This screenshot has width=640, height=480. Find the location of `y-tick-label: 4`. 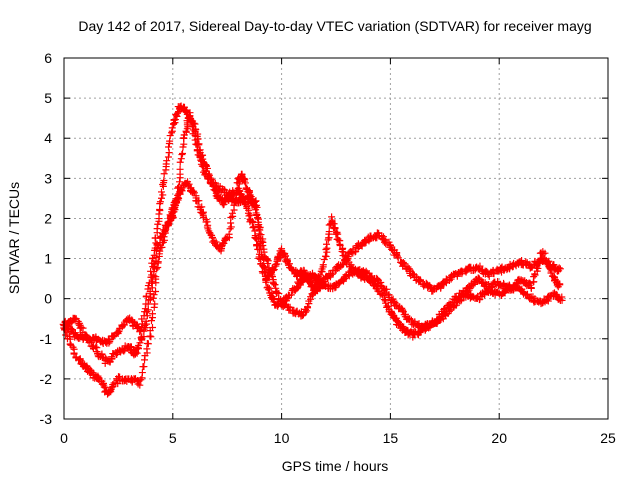

y-tick-label: 4 is located at coordinates (48, 138).